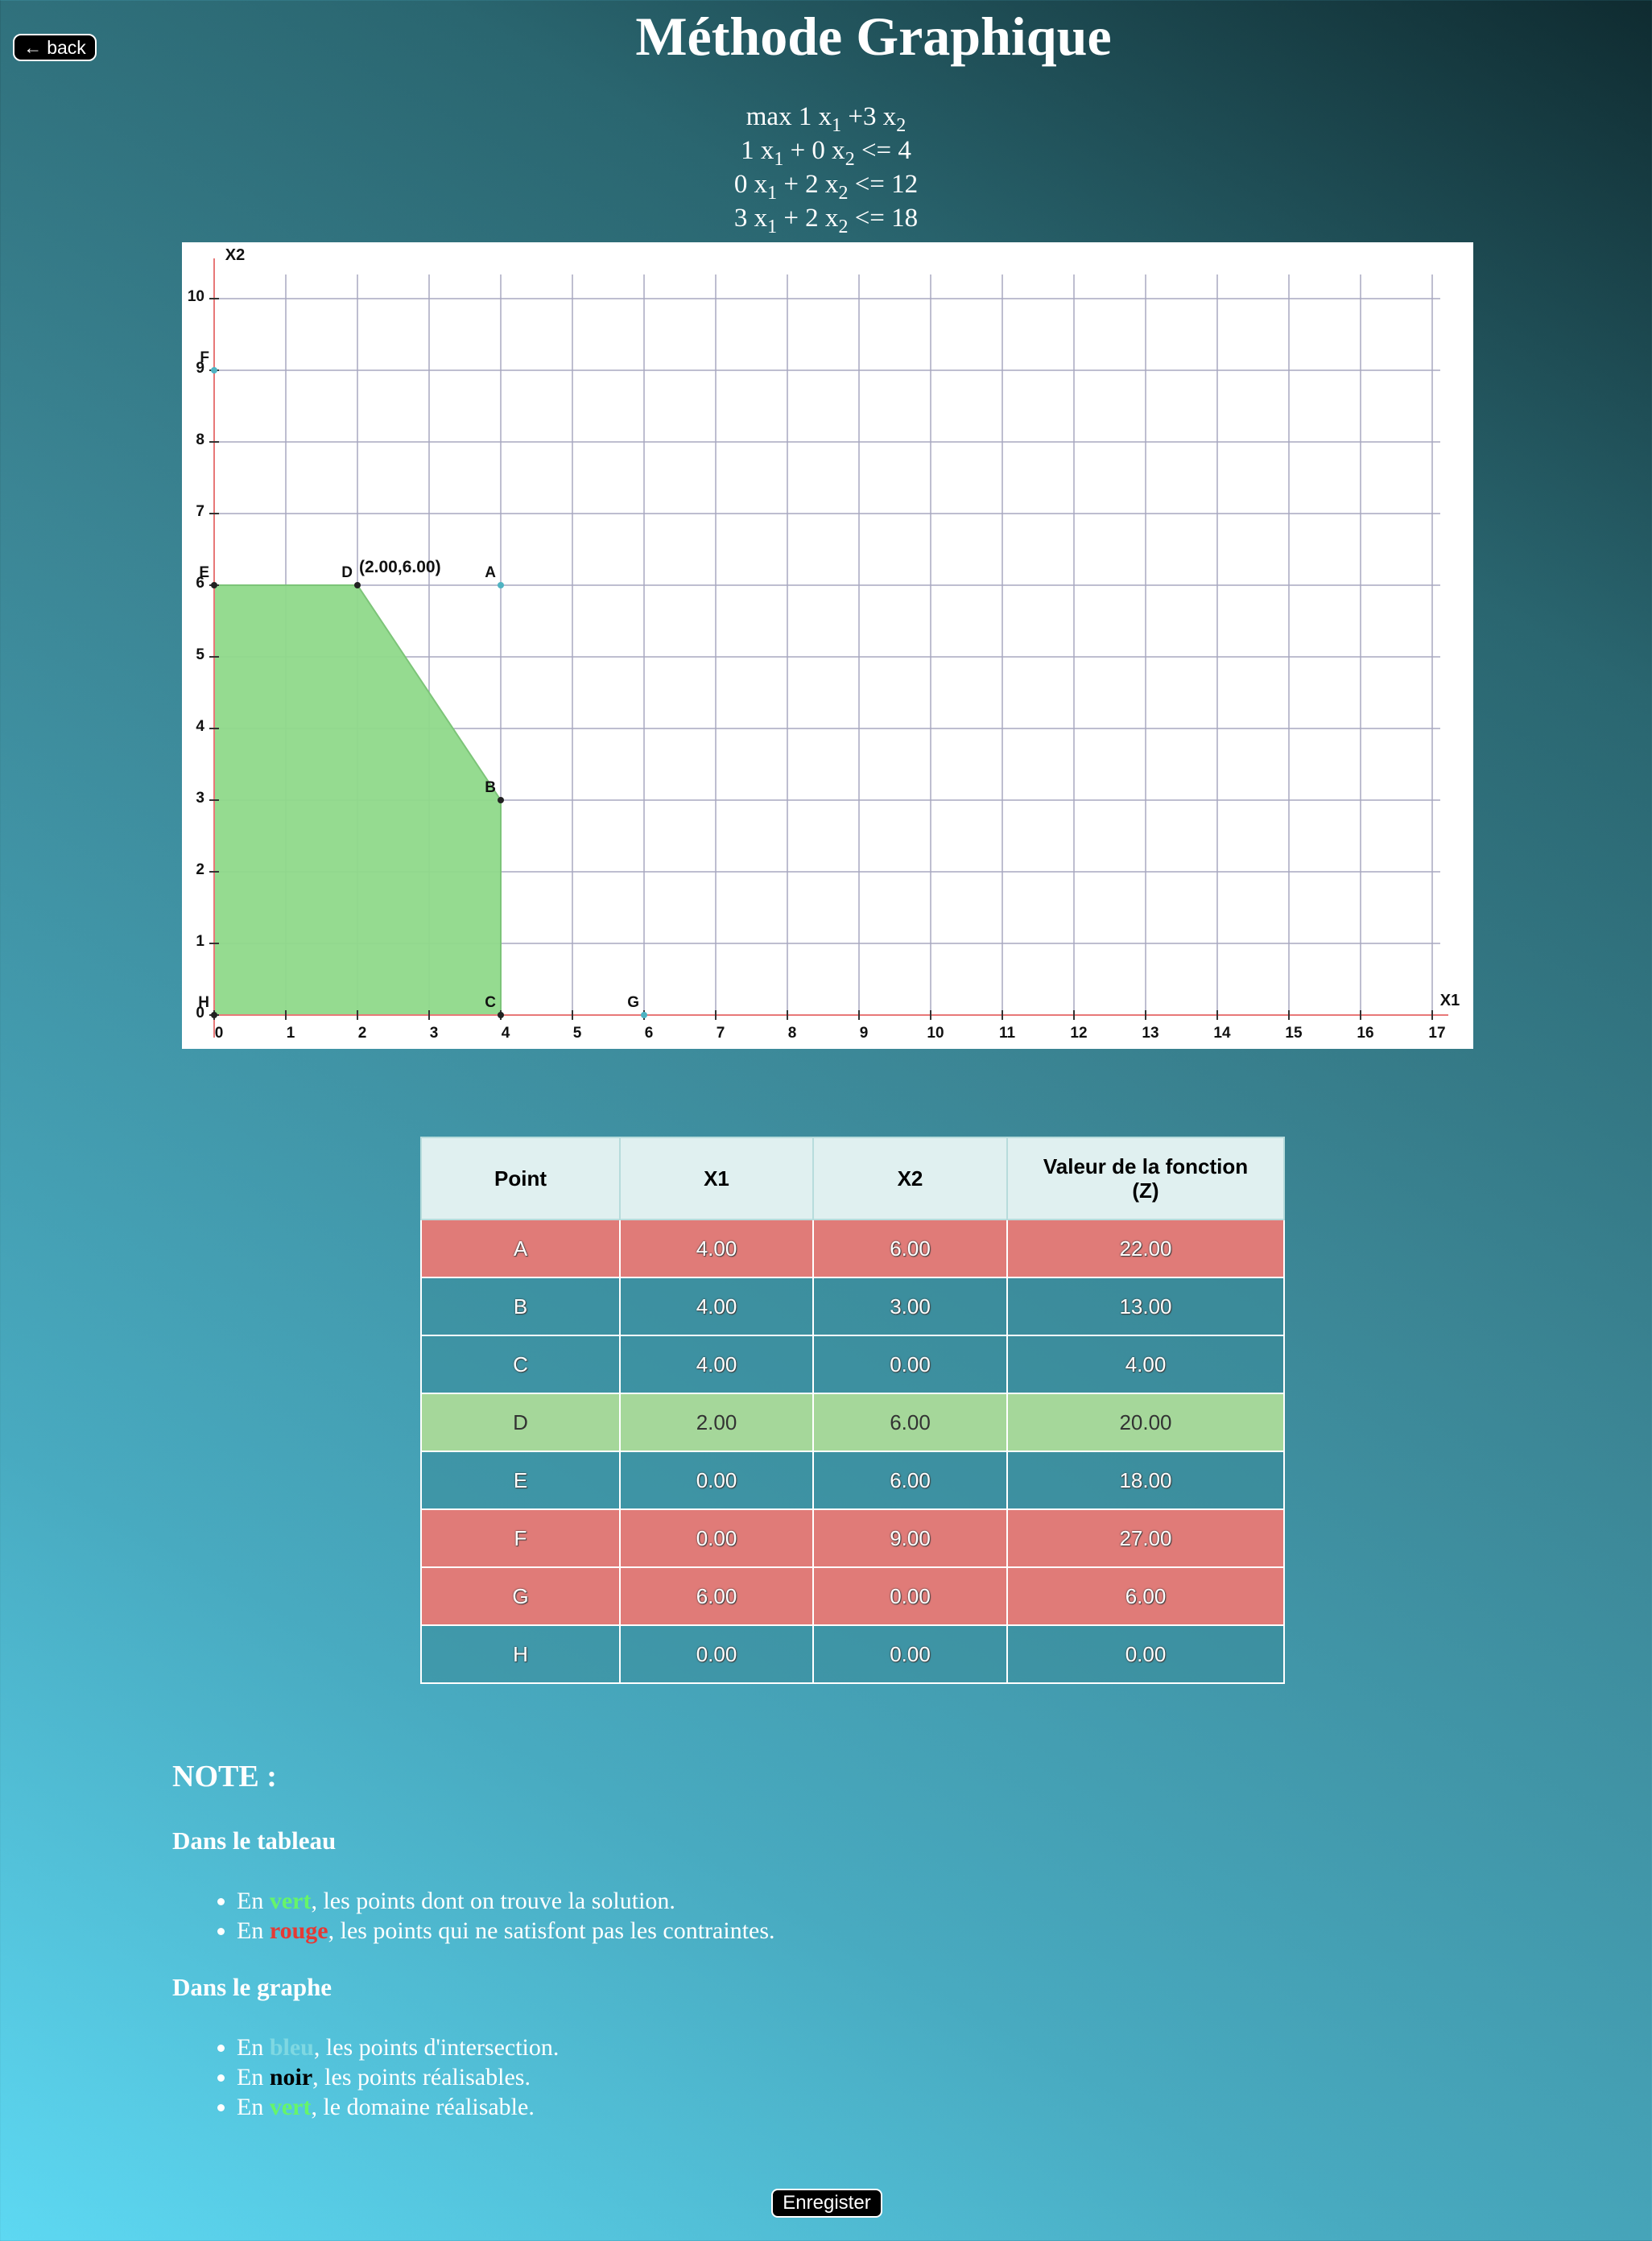  Describe the element at coordinates (1008, 1033) in the screenshot. I see `x-tick-label: 11` at that location.